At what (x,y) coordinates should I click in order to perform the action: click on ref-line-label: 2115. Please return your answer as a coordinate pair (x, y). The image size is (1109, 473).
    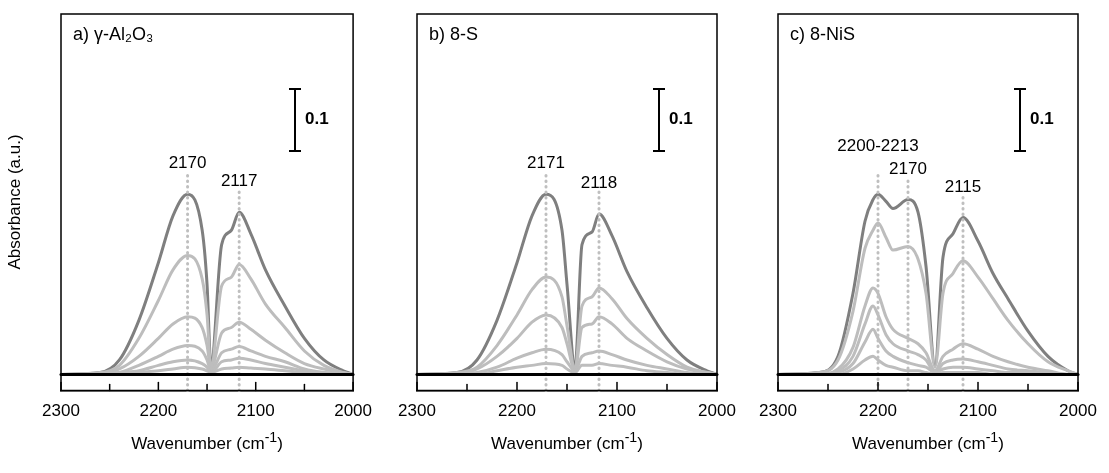
    Looking at the image, I should click on (963, 186).